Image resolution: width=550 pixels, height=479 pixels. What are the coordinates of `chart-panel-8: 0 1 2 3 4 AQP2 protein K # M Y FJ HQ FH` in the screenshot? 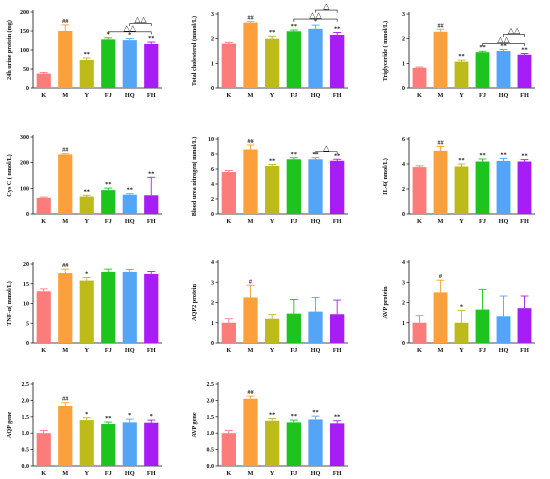 It's located at (269, 307).